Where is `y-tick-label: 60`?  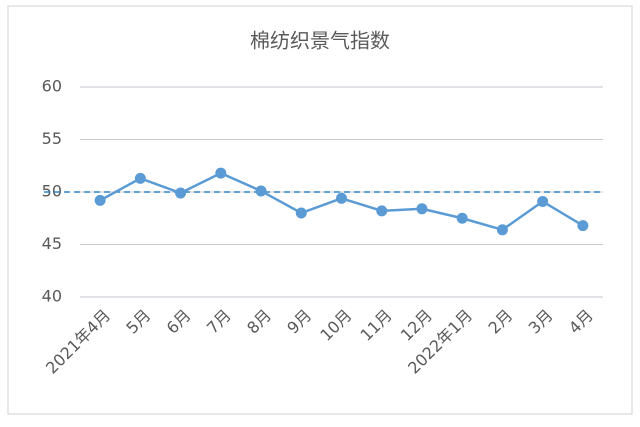
y-tick-label: 60 is located at coordinates (52, 86).